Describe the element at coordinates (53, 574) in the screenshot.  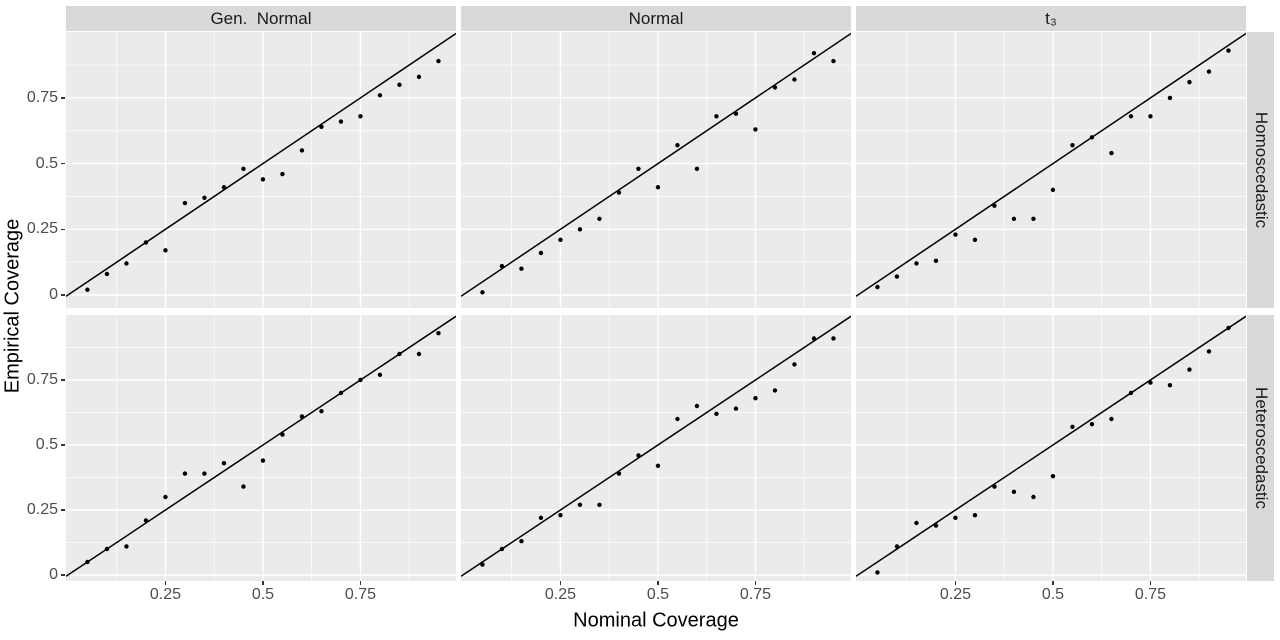
I see `y-tick-label: 0` at that location.